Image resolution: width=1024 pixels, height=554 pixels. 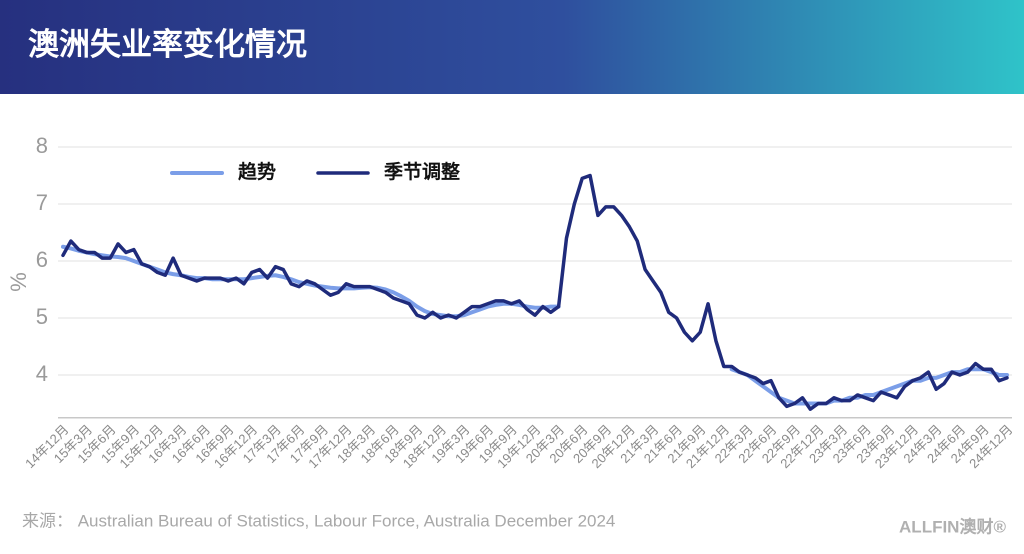 I want to click on y-axis-label: %, so click(x=18, y=282).